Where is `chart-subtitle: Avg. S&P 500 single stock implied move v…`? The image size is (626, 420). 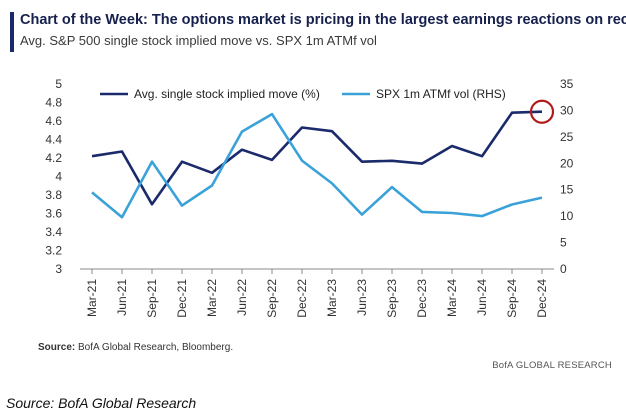 chart-subtitle: Avg. S&P 500 single stock implied move v… is located at coordinates (198, 40).